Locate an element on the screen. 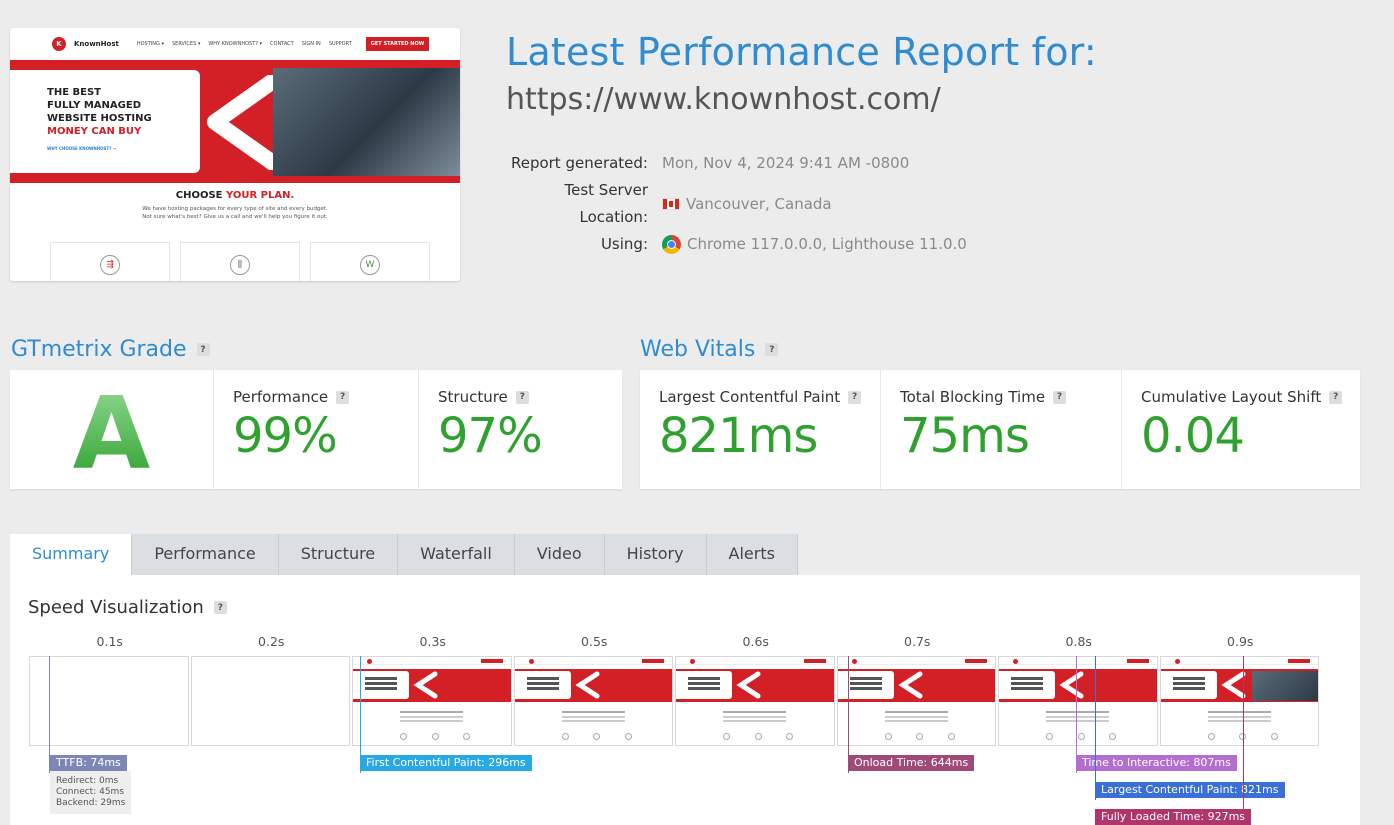  tbt-cell: Total Blocking Time? 75ms is located at coordinates (1000, 429).